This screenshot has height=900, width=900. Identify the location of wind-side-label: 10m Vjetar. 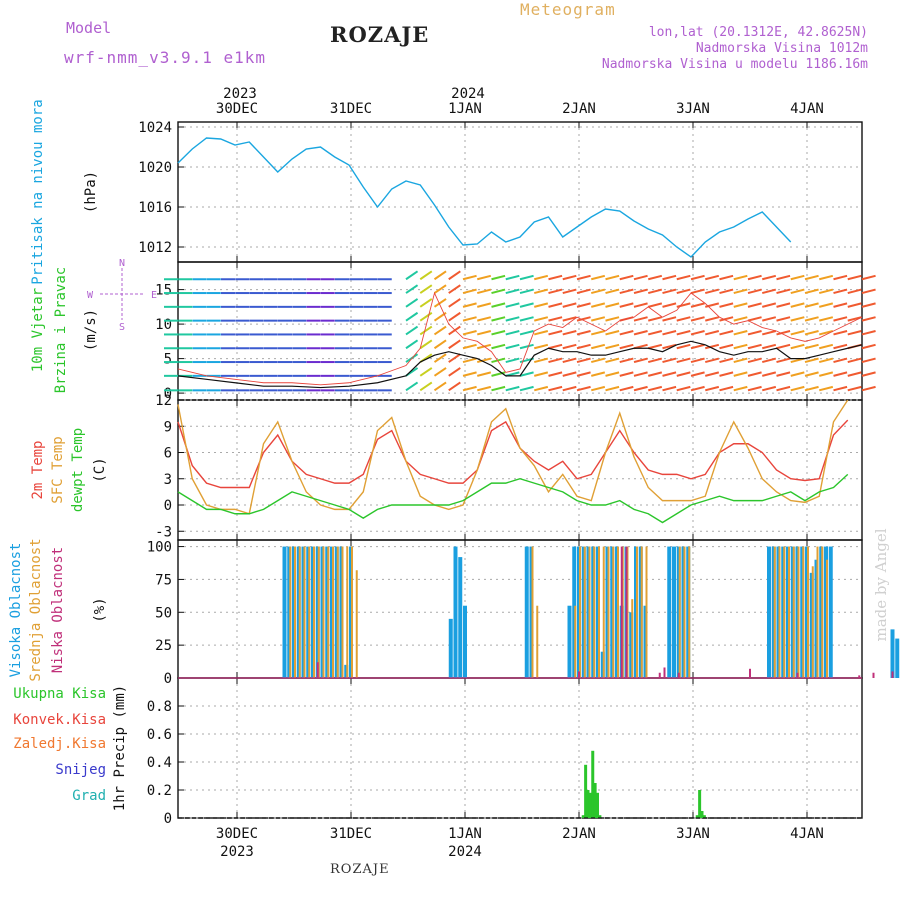
(38, 330).